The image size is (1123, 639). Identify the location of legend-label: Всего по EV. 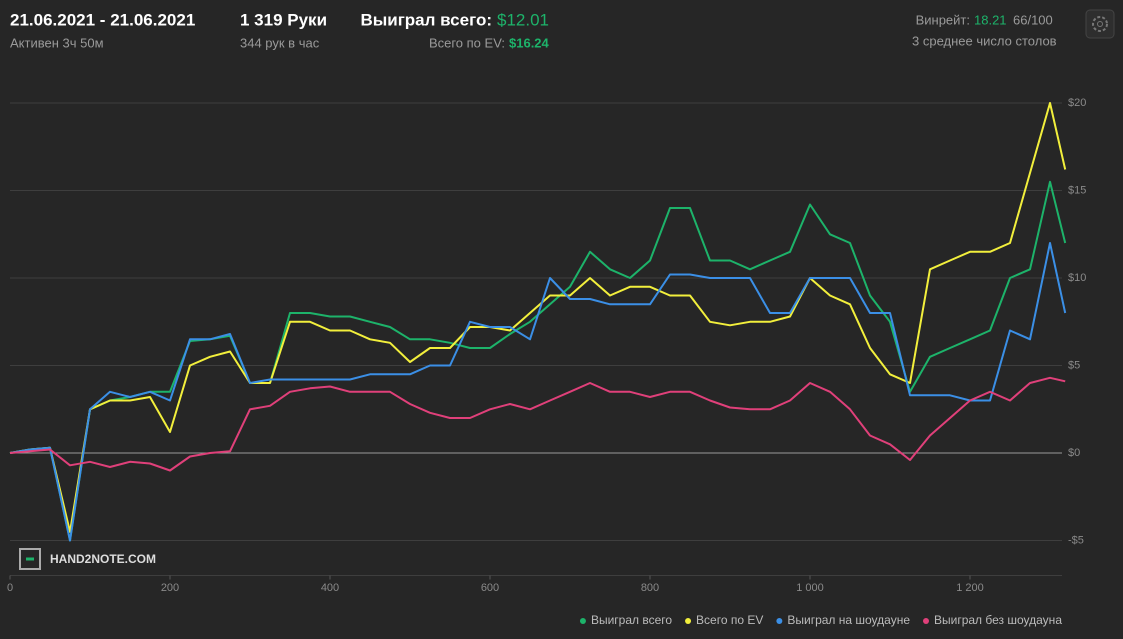
(729, 620).